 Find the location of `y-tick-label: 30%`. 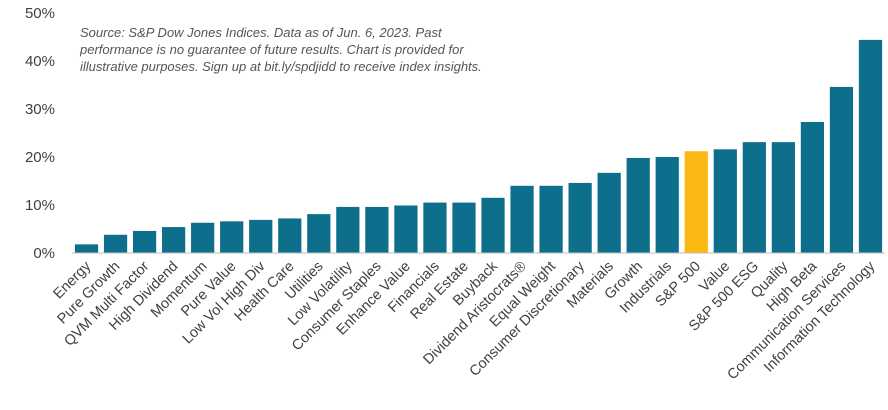

y-tick-label: 30% is located at coordinates (40, 109).